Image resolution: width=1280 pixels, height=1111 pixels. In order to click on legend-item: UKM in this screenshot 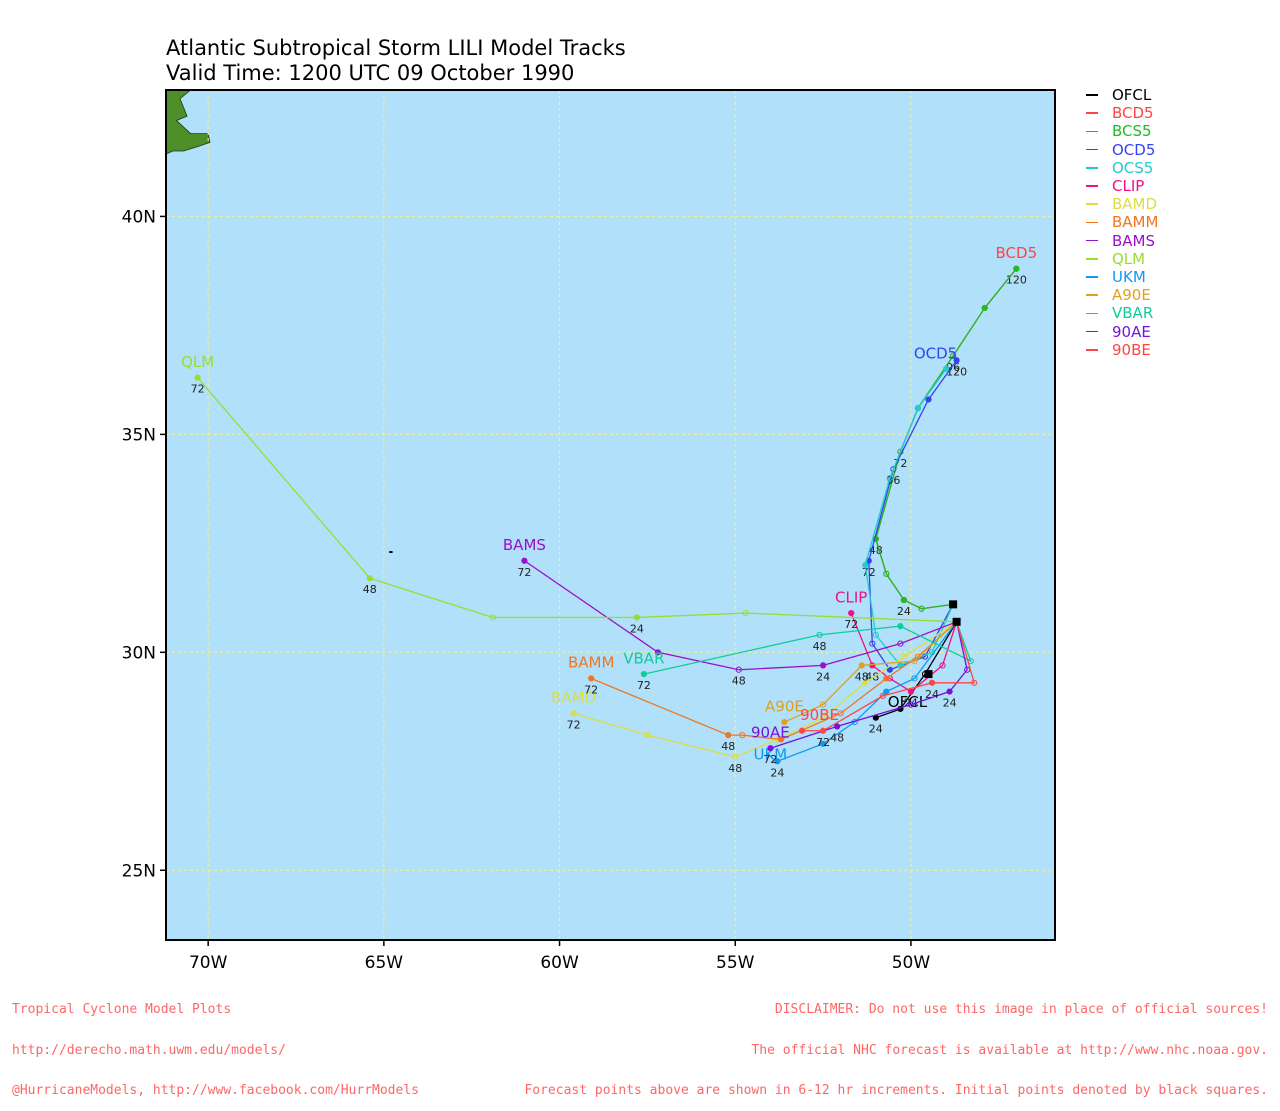, I will do `click(1122, 277)`.